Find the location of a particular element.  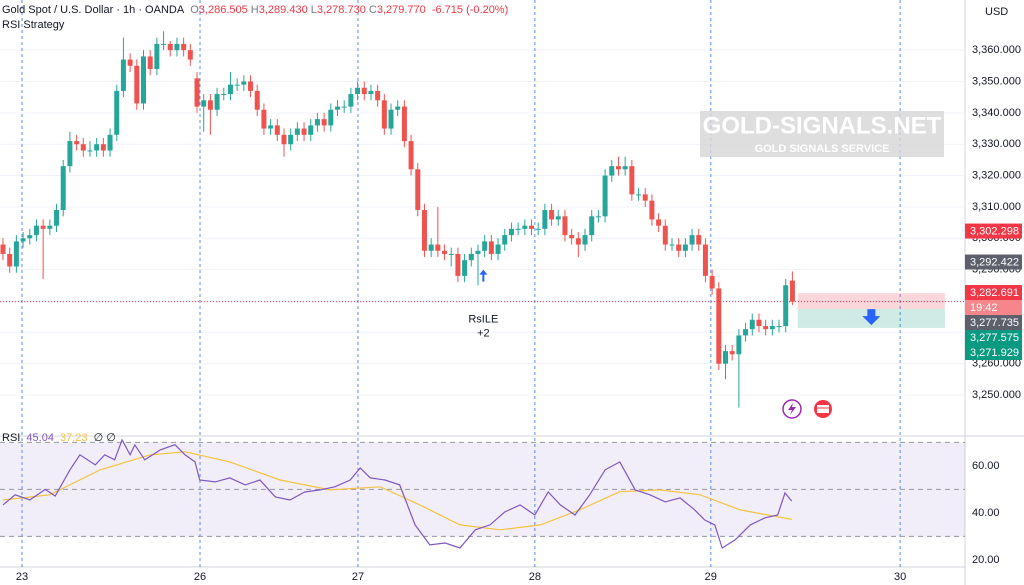

watermark: GOLD-SIGNALS.NET GOLD SIGNALS SERVICE is located at coordinates (822, 134).